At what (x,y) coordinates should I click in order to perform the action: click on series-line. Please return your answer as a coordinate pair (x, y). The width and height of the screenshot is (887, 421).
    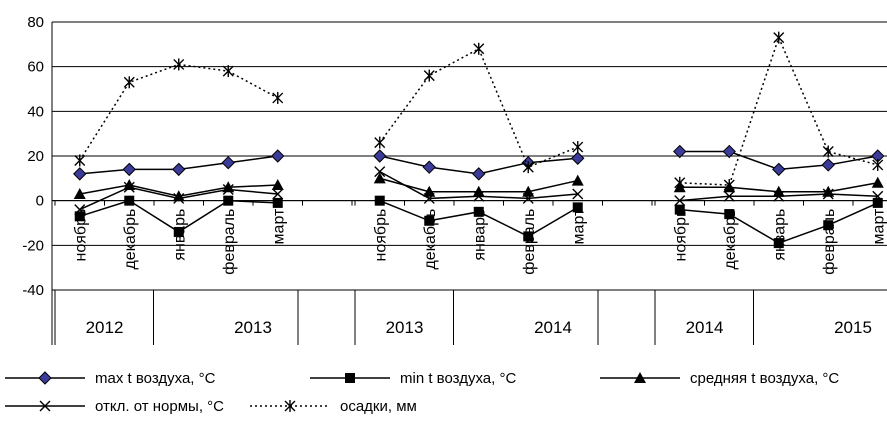
    Looking at the image, I should click on (179, 112).